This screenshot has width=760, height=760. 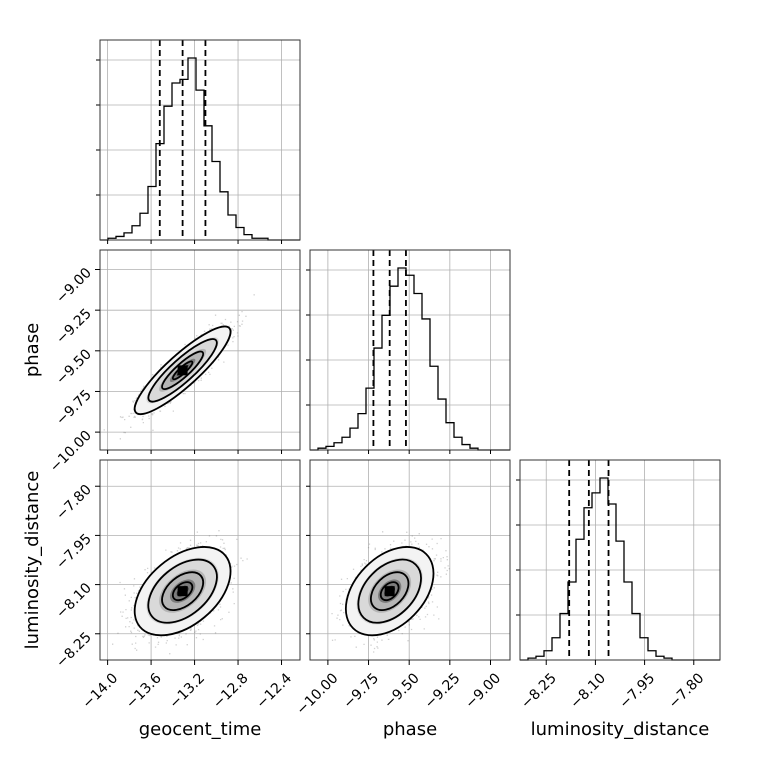 What do you see at coordinates (687, 691) in the screenshot?
I see `x-tick-label: −7.80` at bounding box center [687, 691].